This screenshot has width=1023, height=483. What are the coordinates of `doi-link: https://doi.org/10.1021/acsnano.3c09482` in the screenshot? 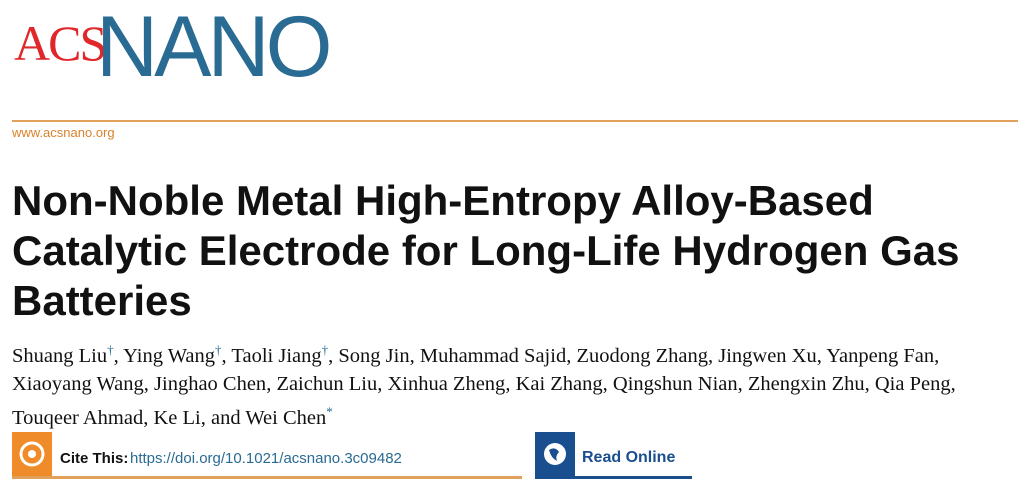 It's located at (266, 458).